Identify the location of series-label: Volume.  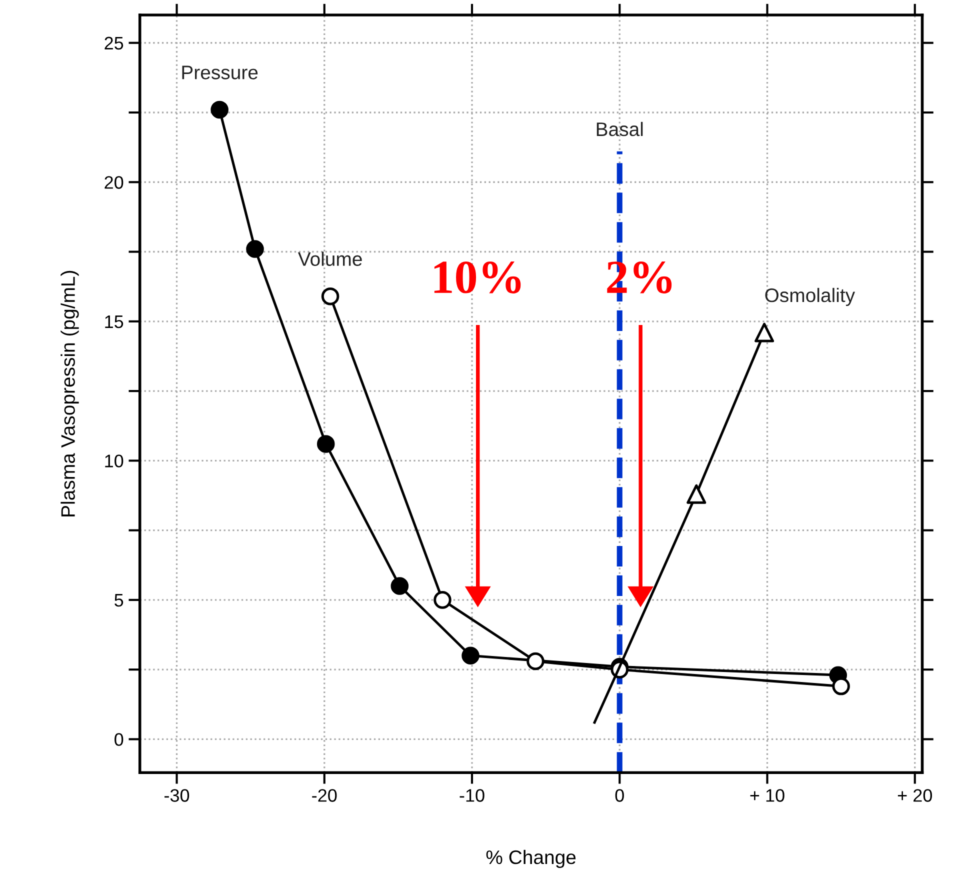
(330, 259).